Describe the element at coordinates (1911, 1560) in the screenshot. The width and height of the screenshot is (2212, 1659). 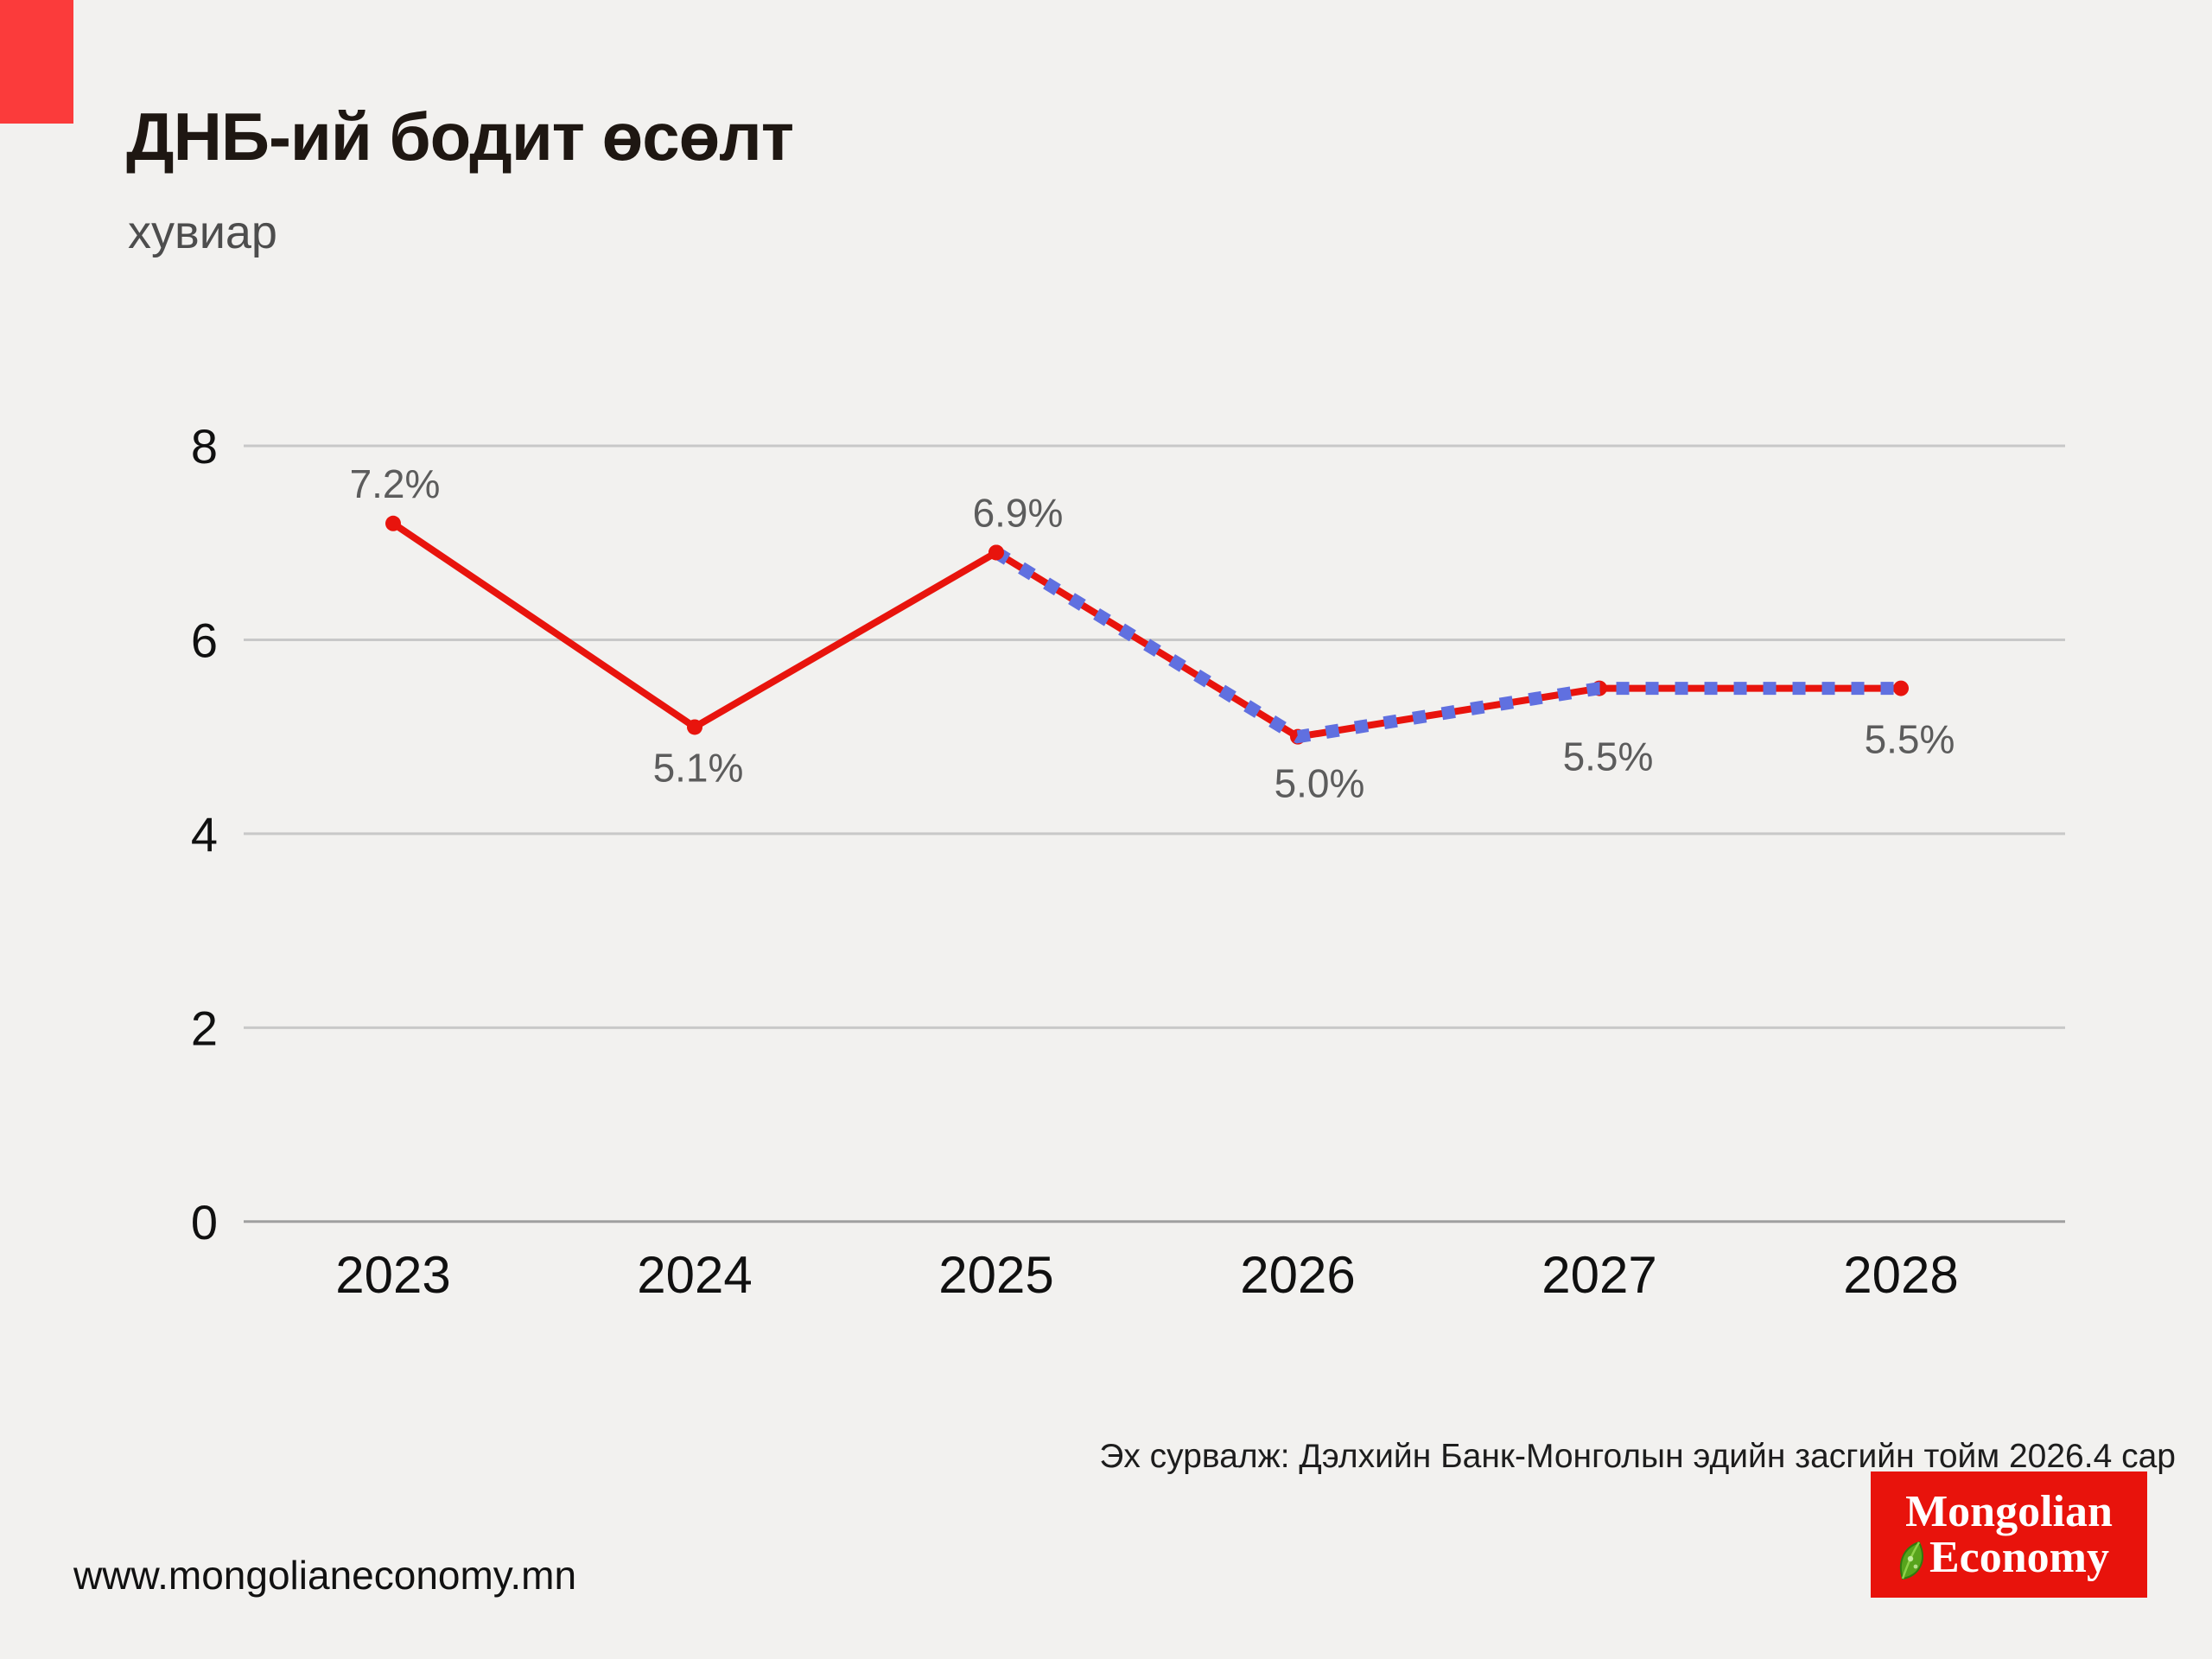
I see `leaf-icon` at that location.